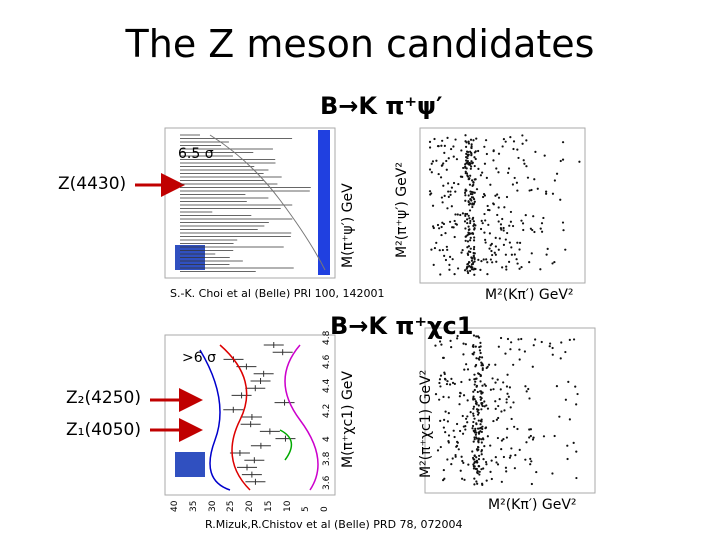  Describe the element at coordinates (360, 44) in the screenshot. I see `title: The Z meson candidates` at that location.